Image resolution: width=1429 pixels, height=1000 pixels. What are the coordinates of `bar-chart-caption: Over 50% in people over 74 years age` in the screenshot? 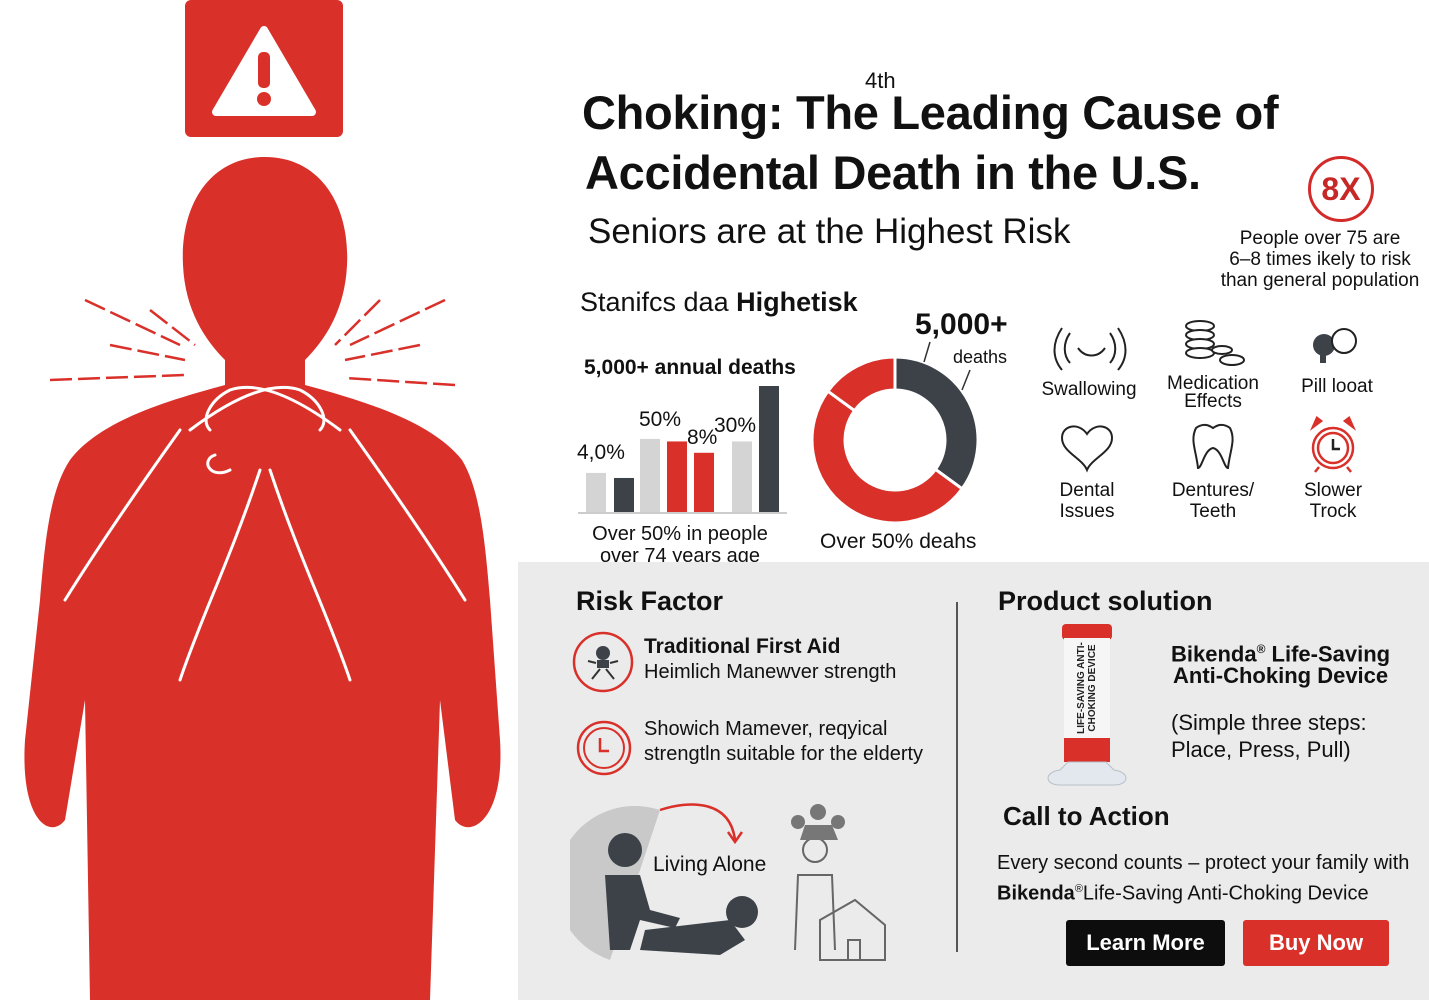 It's located at (680, 545).